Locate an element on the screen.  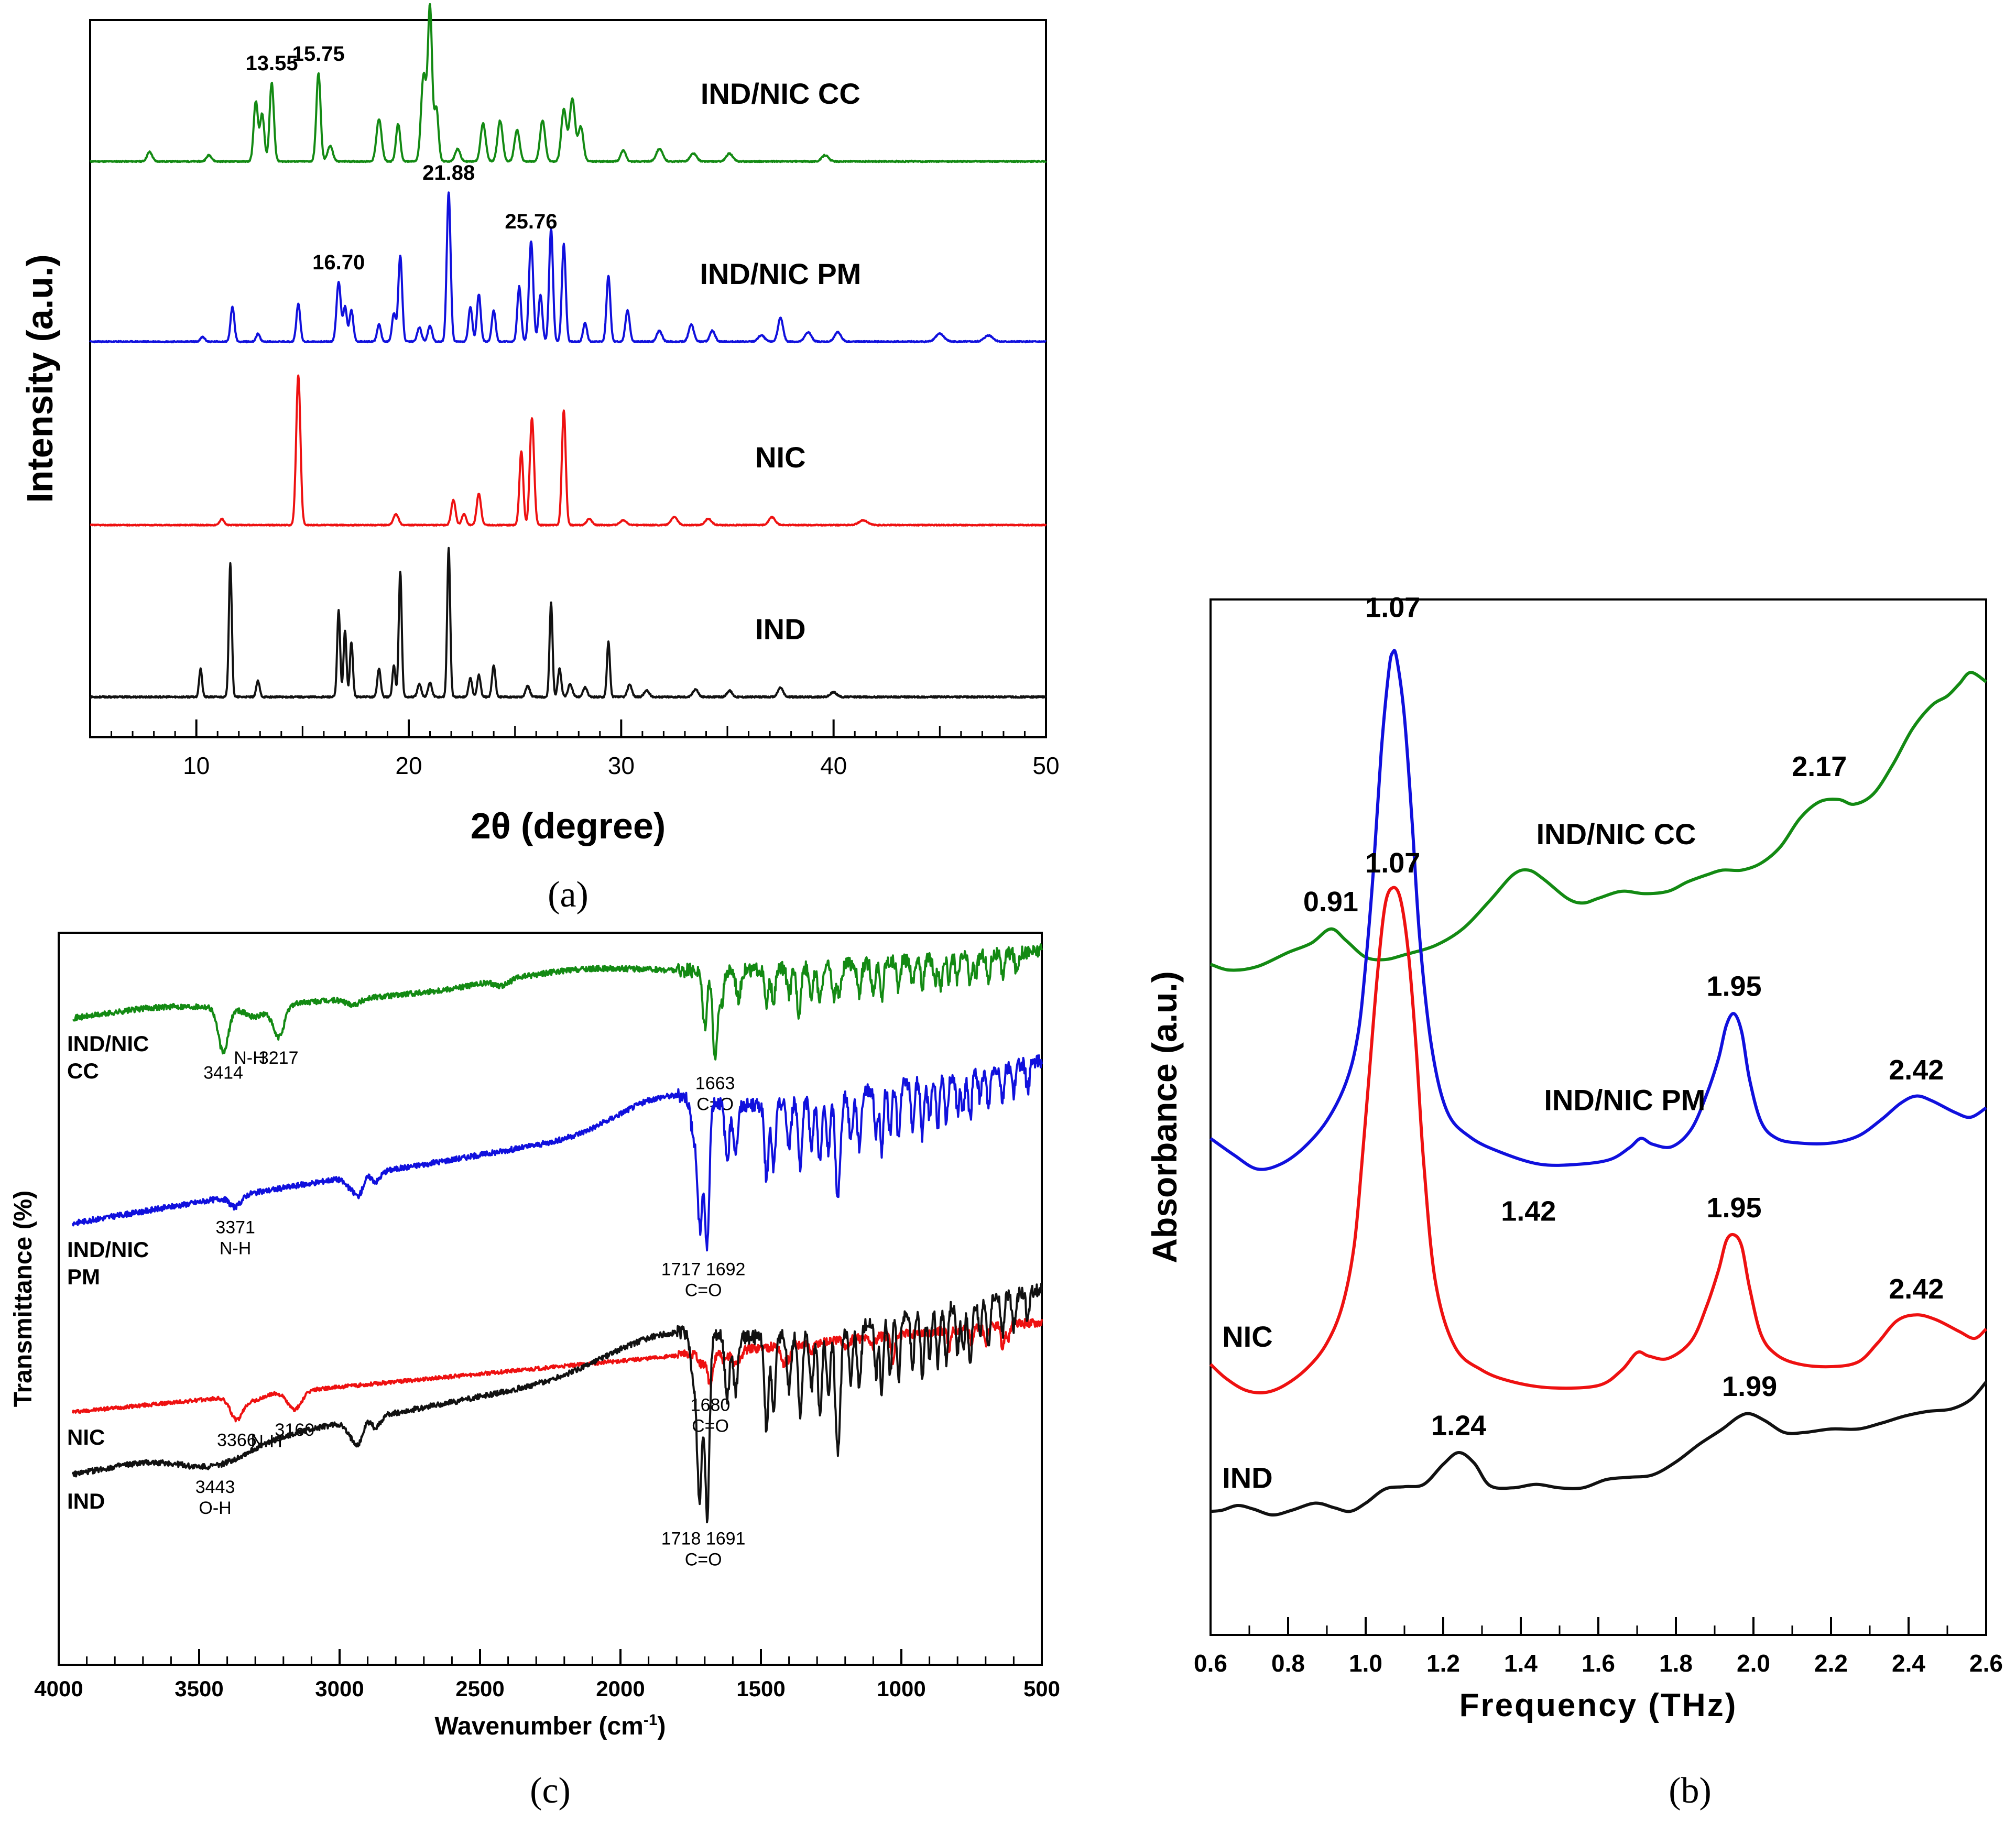
peak-label: 1.99 is located at coordinates (1749, 1386).